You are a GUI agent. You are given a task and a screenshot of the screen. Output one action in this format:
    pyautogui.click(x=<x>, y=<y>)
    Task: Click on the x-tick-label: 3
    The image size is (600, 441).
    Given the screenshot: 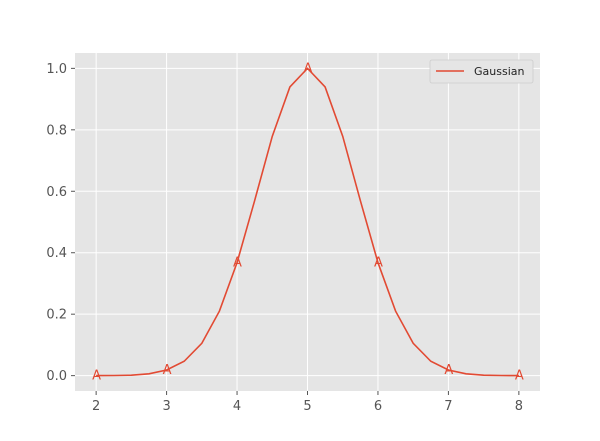 What is the action you would take?
    pyautogui.click(x=166, y=406)
    